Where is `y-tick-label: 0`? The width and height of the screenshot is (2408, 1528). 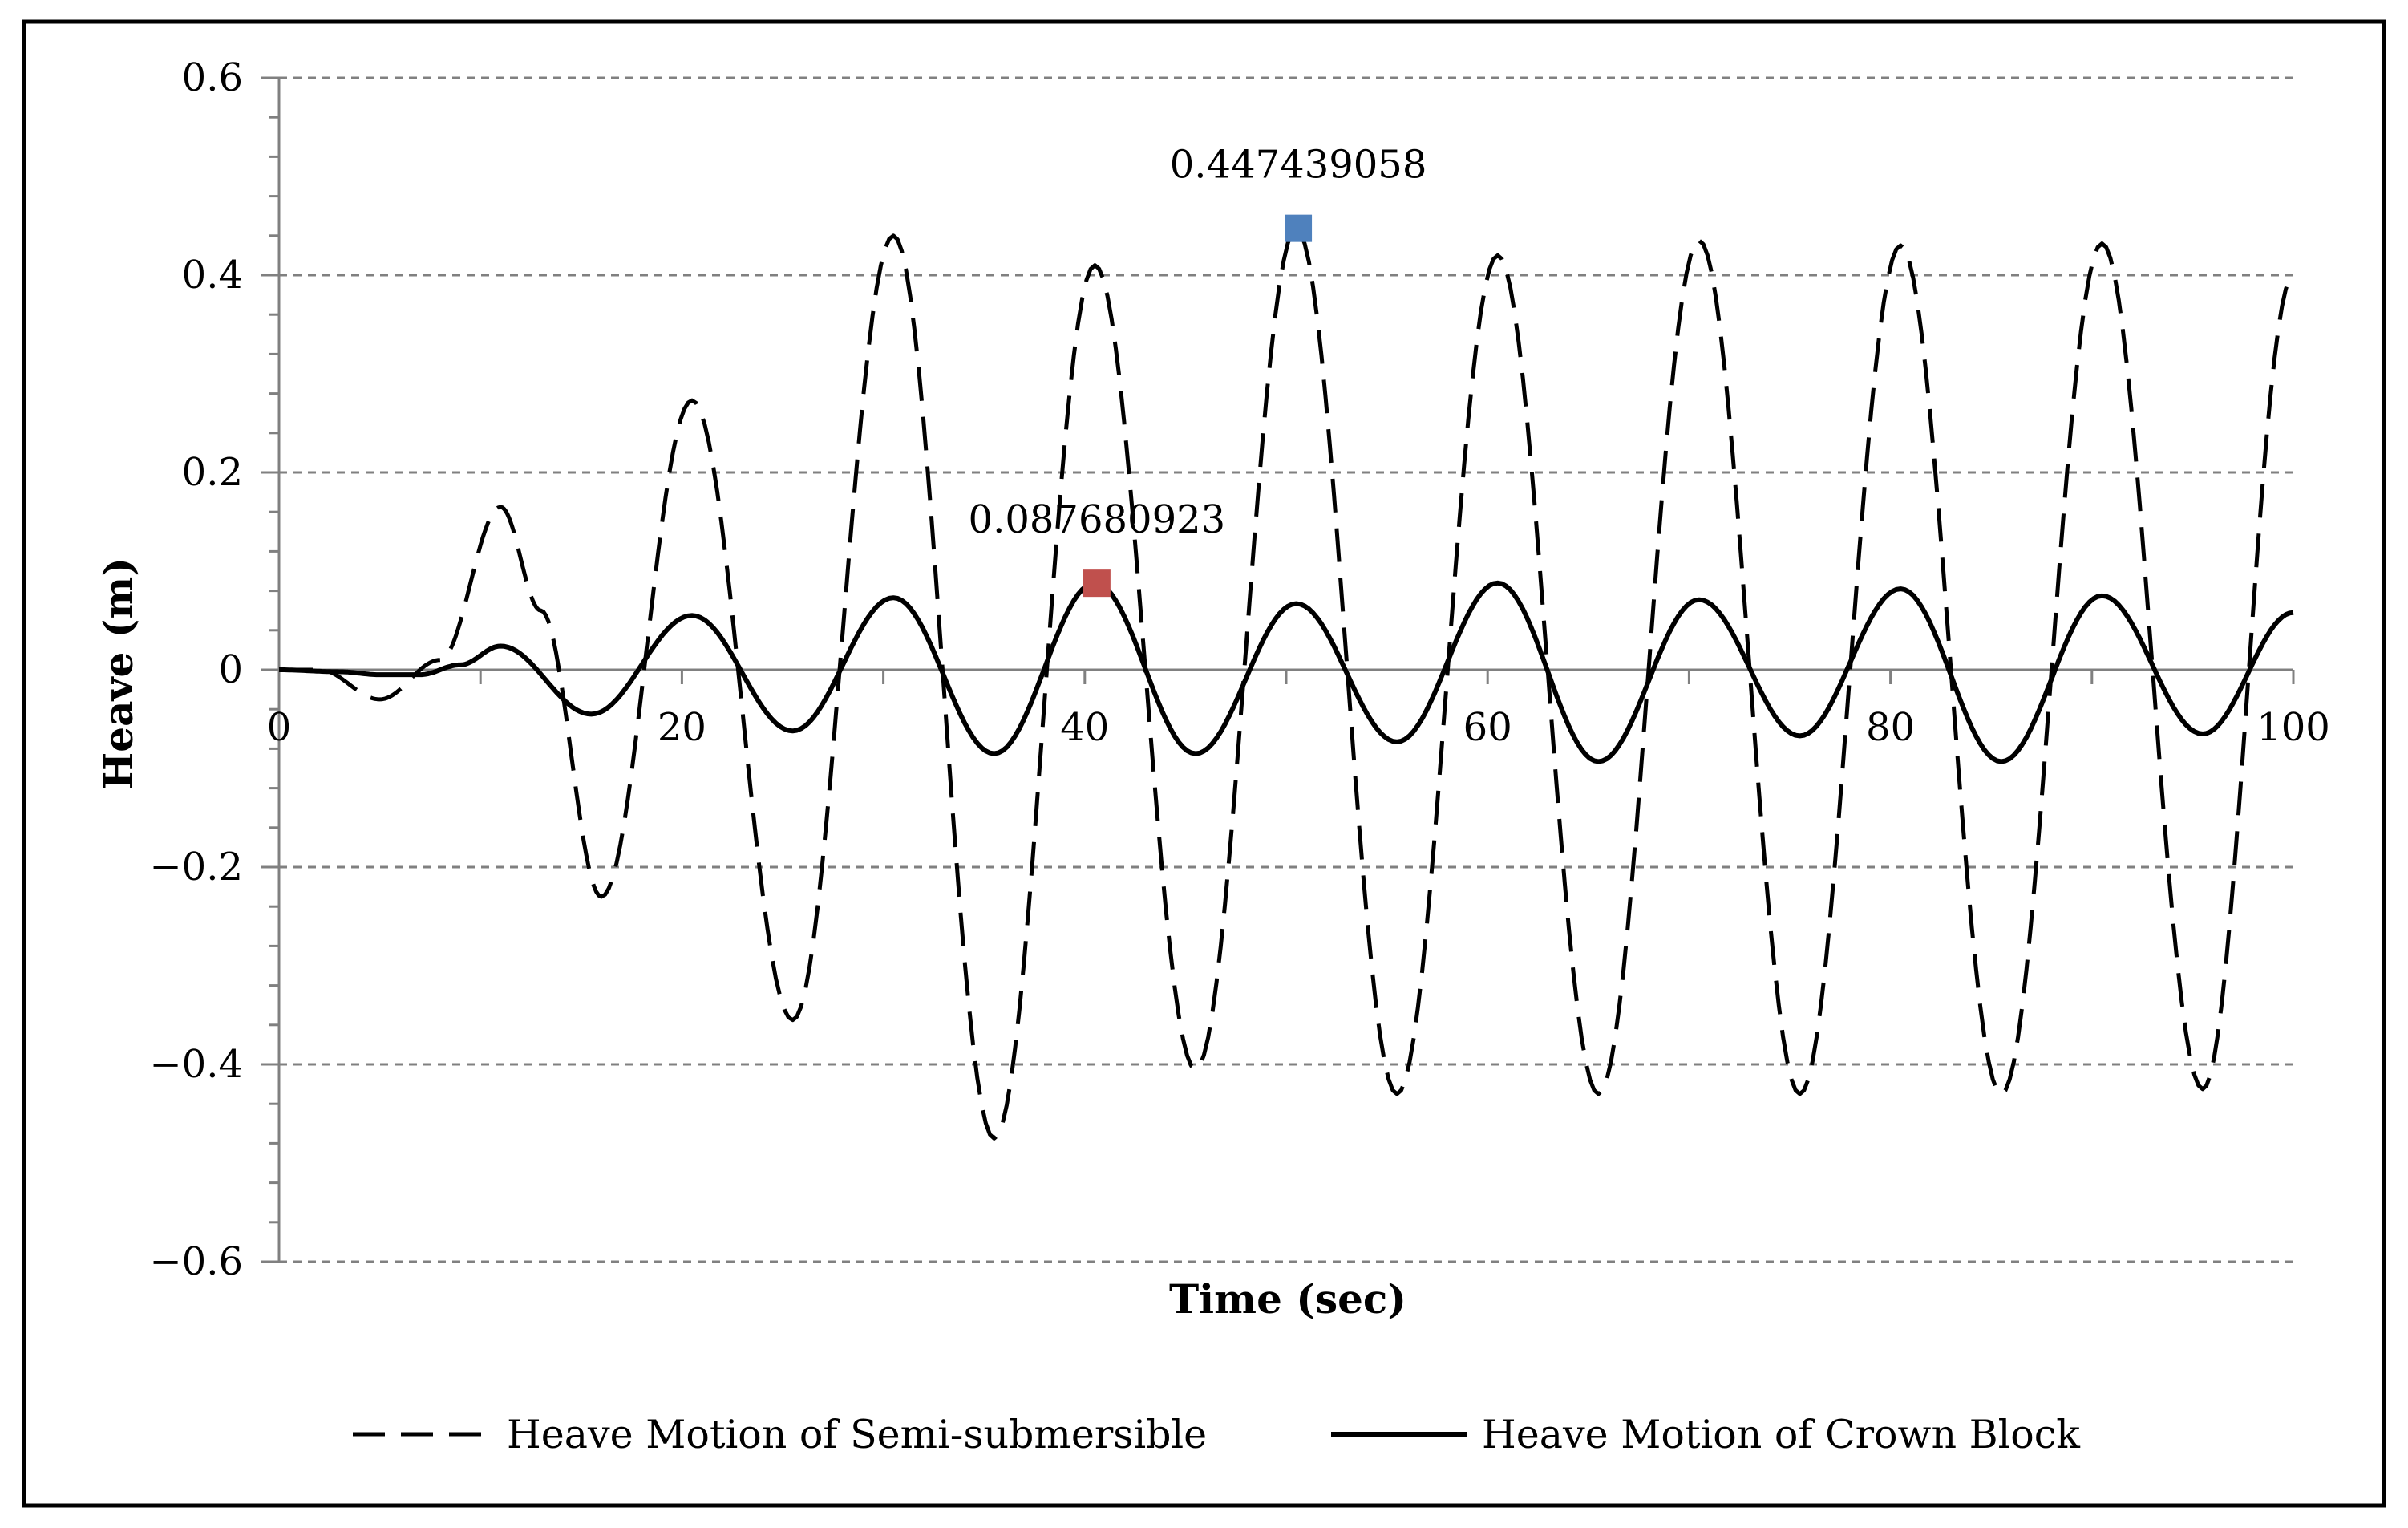
y-tick-label: 0 is located at coordinates (230, 669).